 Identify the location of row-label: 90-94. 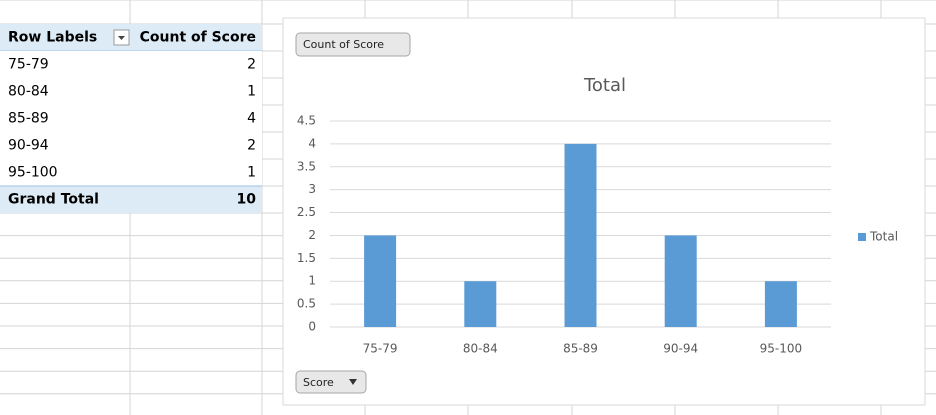
(28, 146).